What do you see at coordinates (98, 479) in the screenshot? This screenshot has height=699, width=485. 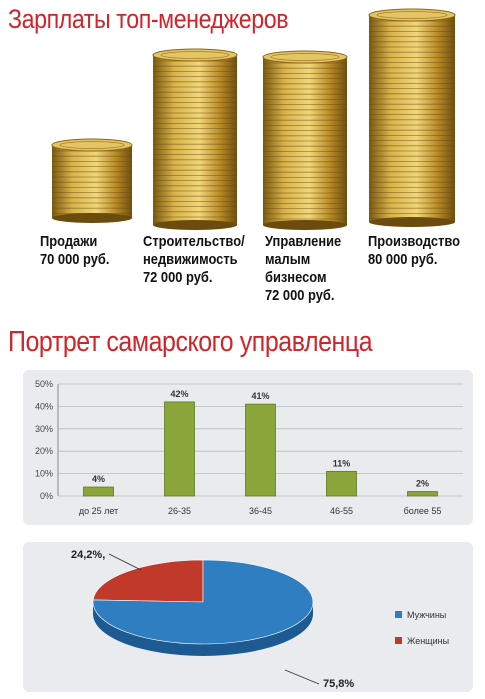 I see `bar-data-label: 4%` at bounding box center [98, 479].